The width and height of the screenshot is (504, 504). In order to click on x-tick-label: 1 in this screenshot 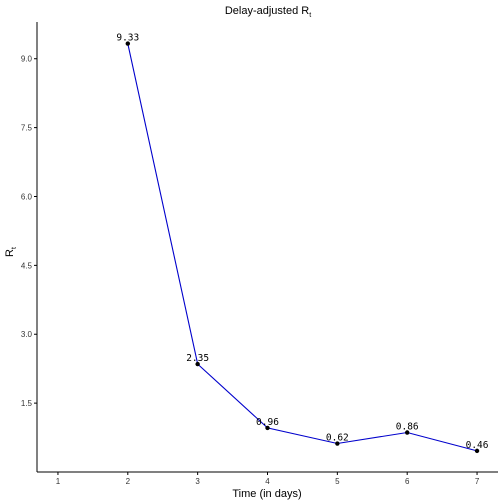, I will do `click(58, 481)`.